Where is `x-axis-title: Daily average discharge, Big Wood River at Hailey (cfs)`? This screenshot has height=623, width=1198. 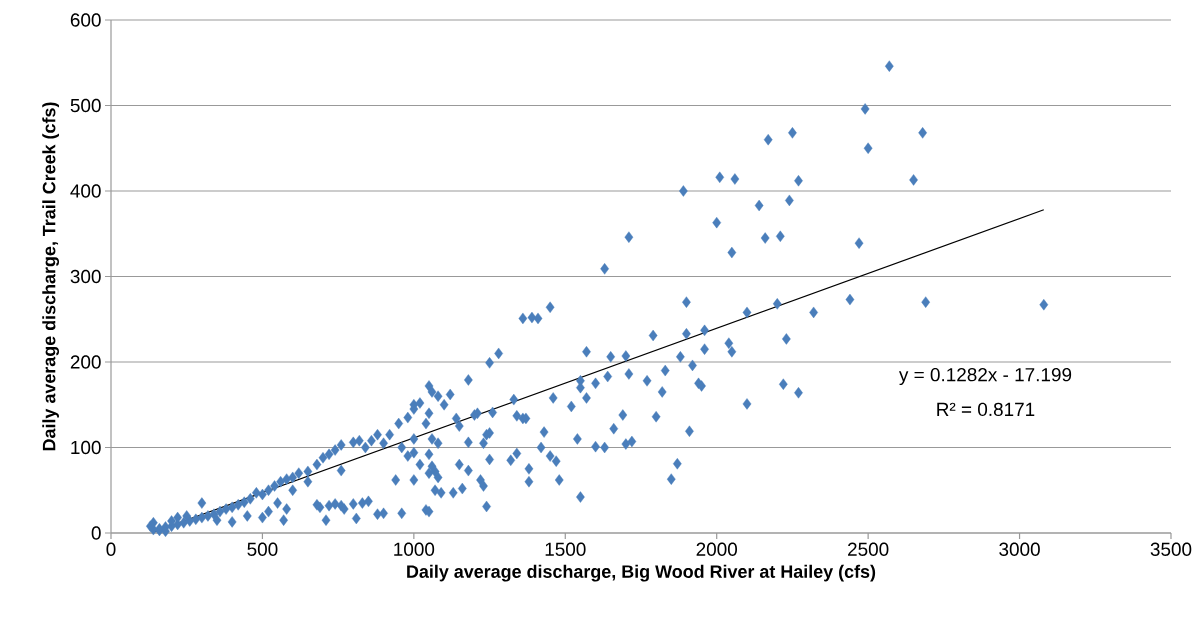 x-axis-title: Daily average discharge, Big Wood River at Hailey (cfs) is located at coordinates (641, 573).